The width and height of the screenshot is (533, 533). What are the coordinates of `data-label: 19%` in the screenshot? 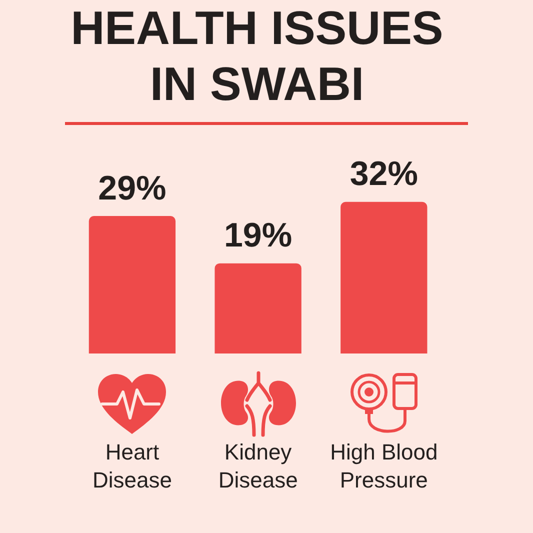 It's located at (258, 235).